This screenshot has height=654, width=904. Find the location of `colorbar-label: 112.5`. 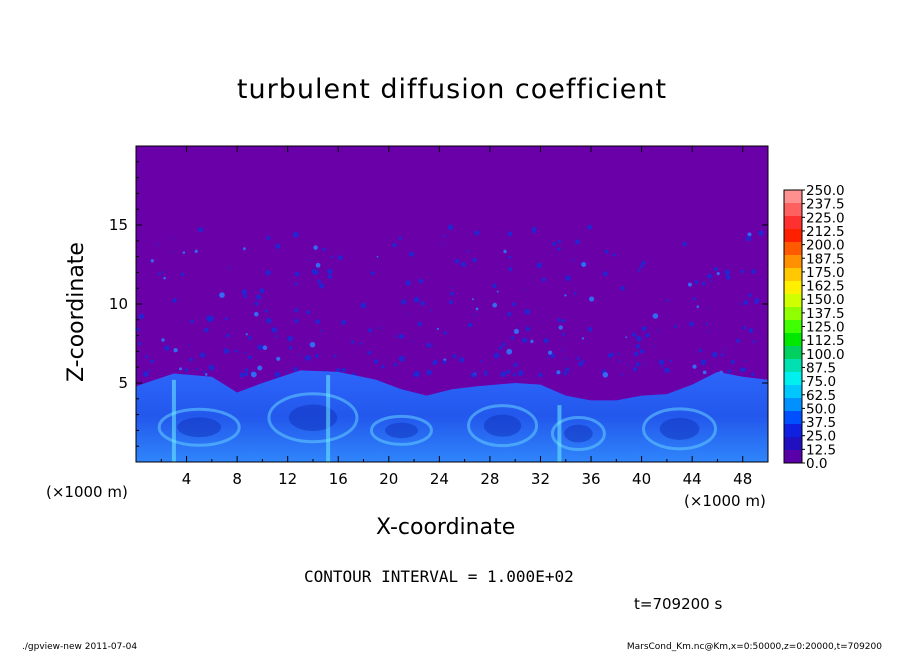

colorbar-label: 112.5 is located at coordinates (825, 341).